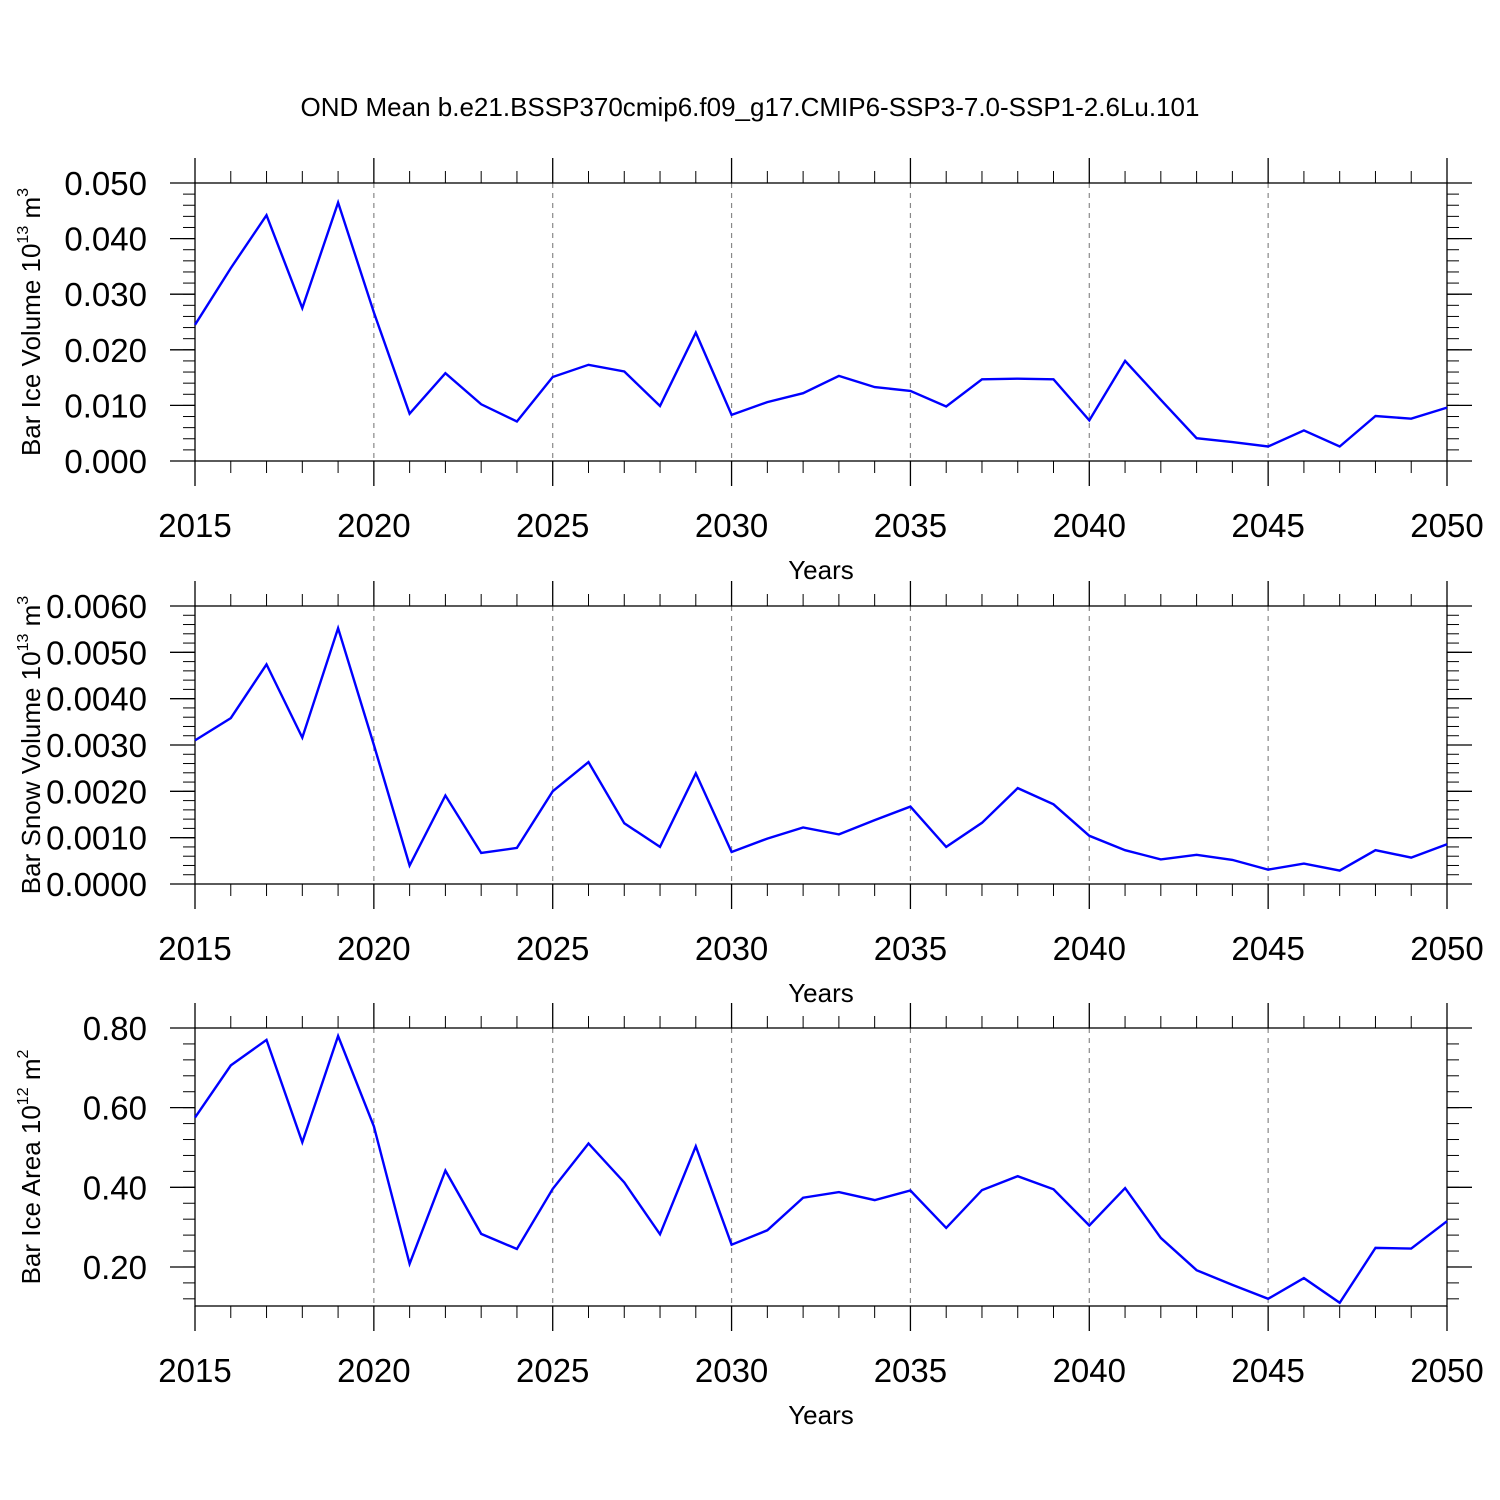 The height and width of the screenshot is (1500, 1500). I want to click on y-tick-label: 0.0020, so click(96, 791).